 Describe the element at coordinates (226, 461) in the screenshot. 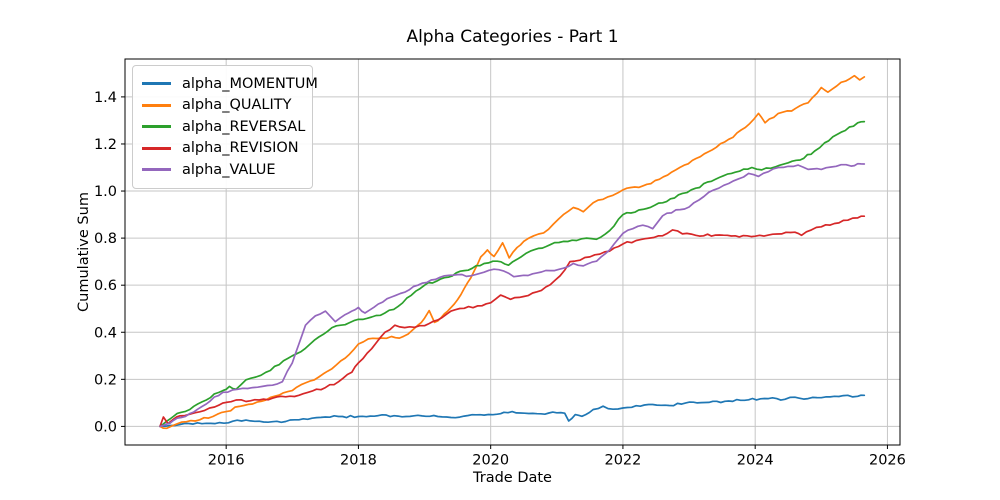

I see `x-tick-label: 2016` at that location.